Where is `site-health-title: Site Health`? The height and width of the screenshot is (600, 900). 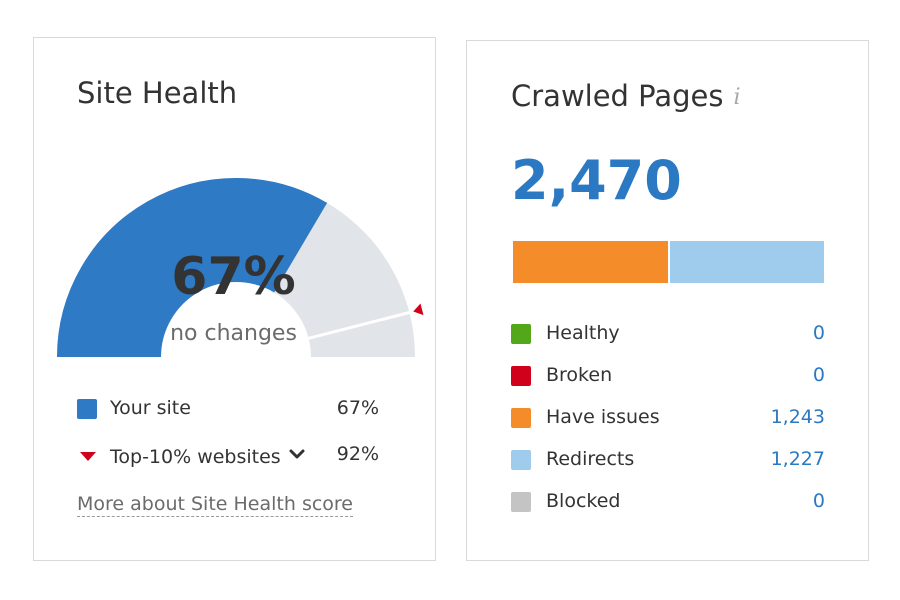
site-health-title: Site Health is located at coordinates (157, 93).